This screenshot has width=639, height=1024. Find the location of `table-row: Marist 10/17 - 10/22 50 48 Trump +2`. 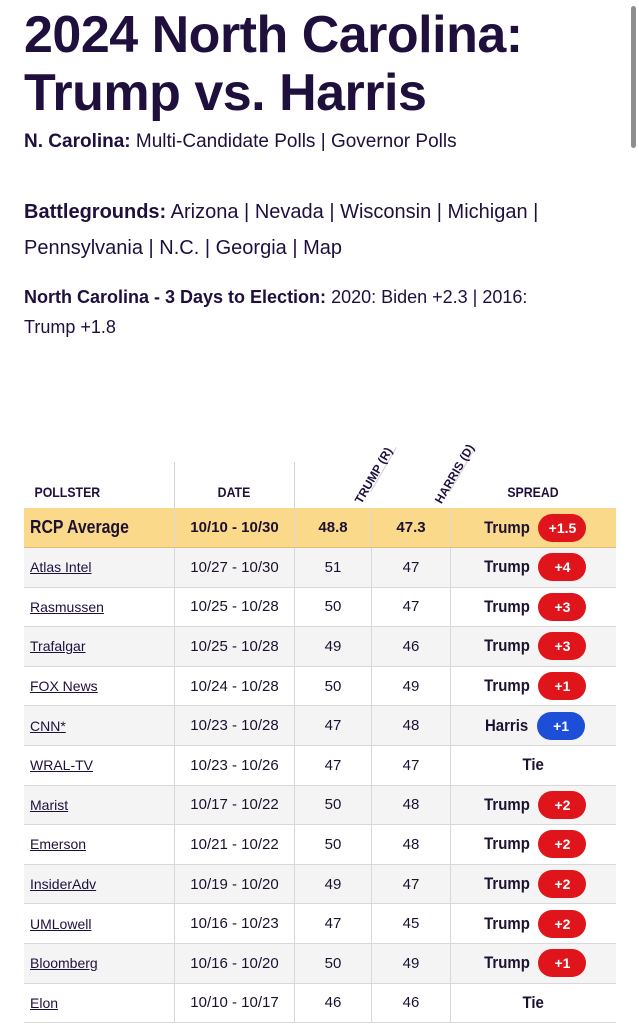

table-row: Marist 10/17 - 10/22 50 48 Trump +2 is located at coordinates (320, 805).